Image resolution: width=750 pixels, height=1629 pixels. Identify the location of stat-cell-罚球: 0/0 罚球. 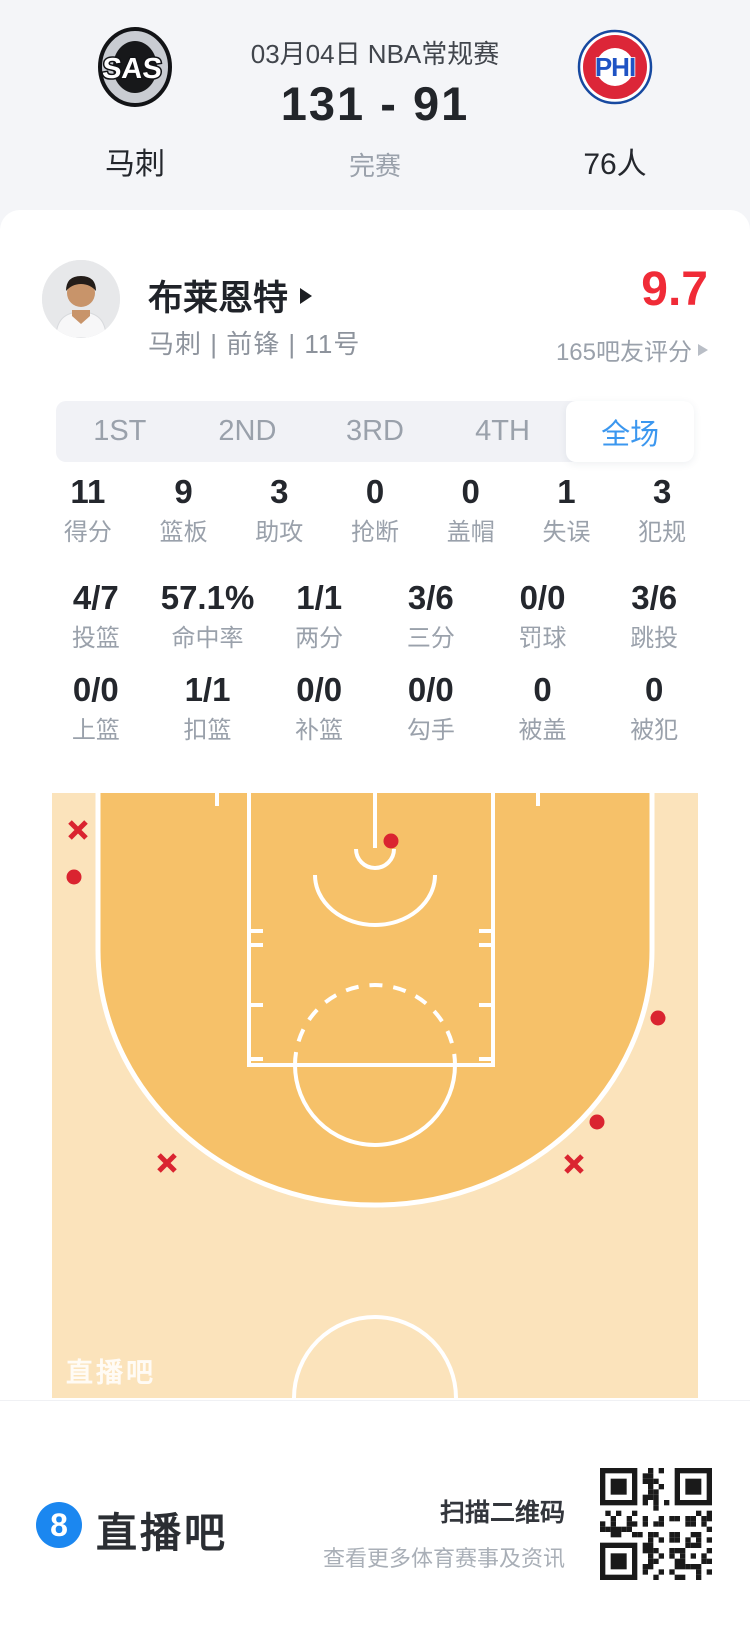
(543, 616).